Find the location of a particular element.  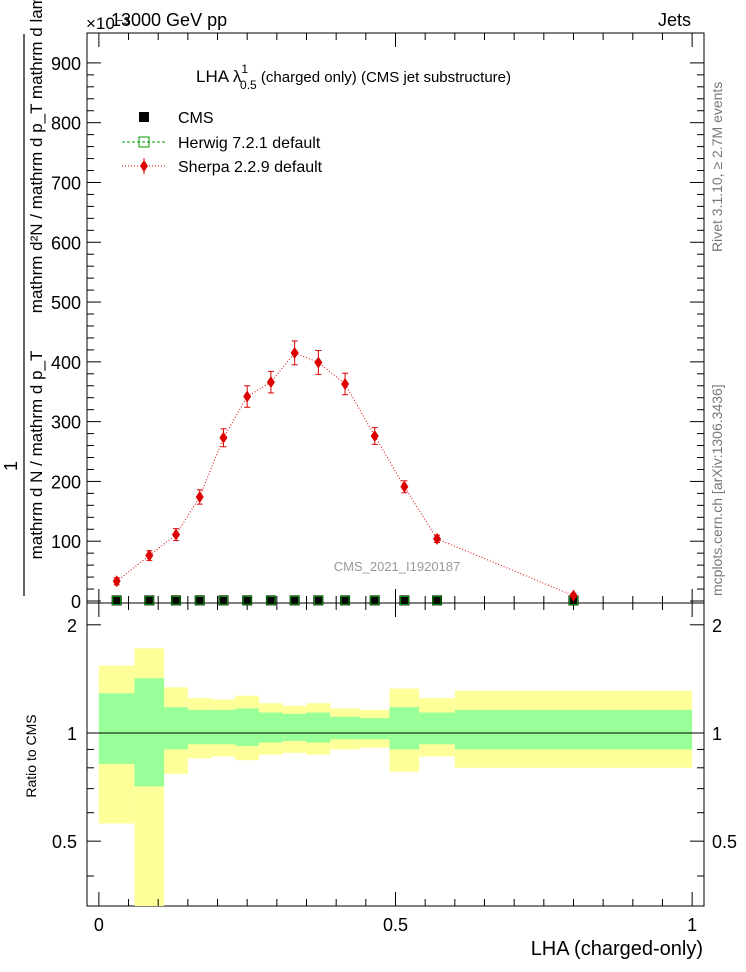

y-label-denominator: mathrm d N / mathrm d p_T is located at coordinates (36, 455).